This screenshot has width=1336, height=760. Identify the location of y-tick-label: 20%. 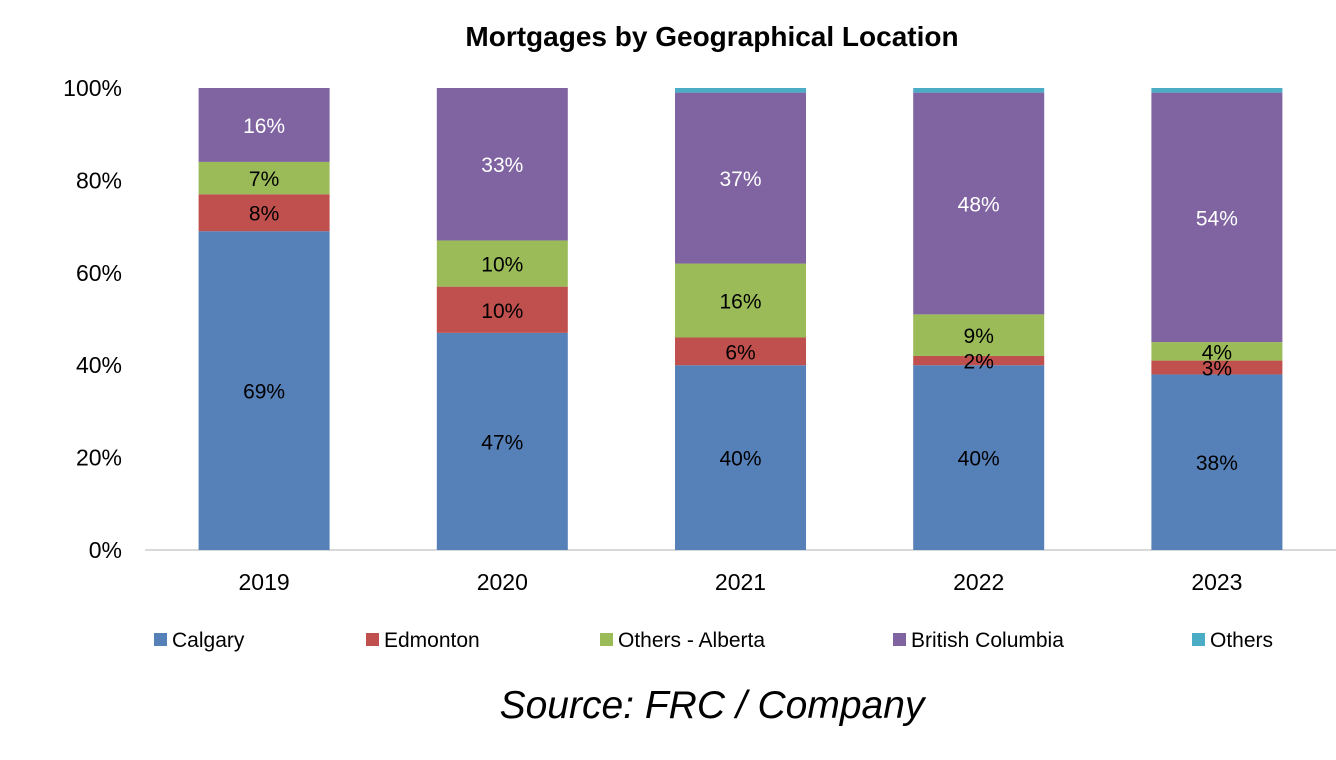
(99, 458).